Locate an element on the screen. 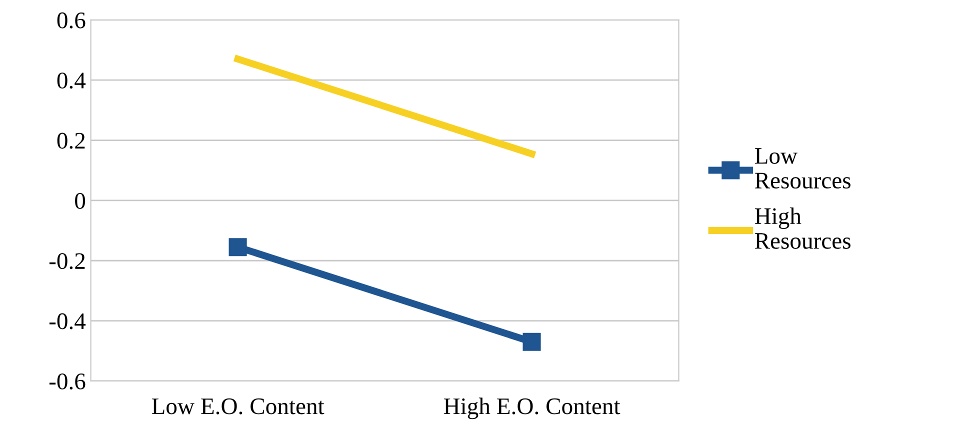 The height and width of the screenshot is (443, 956). x-tick-label: Low E.O. Content is located at coordinates (238, 406).